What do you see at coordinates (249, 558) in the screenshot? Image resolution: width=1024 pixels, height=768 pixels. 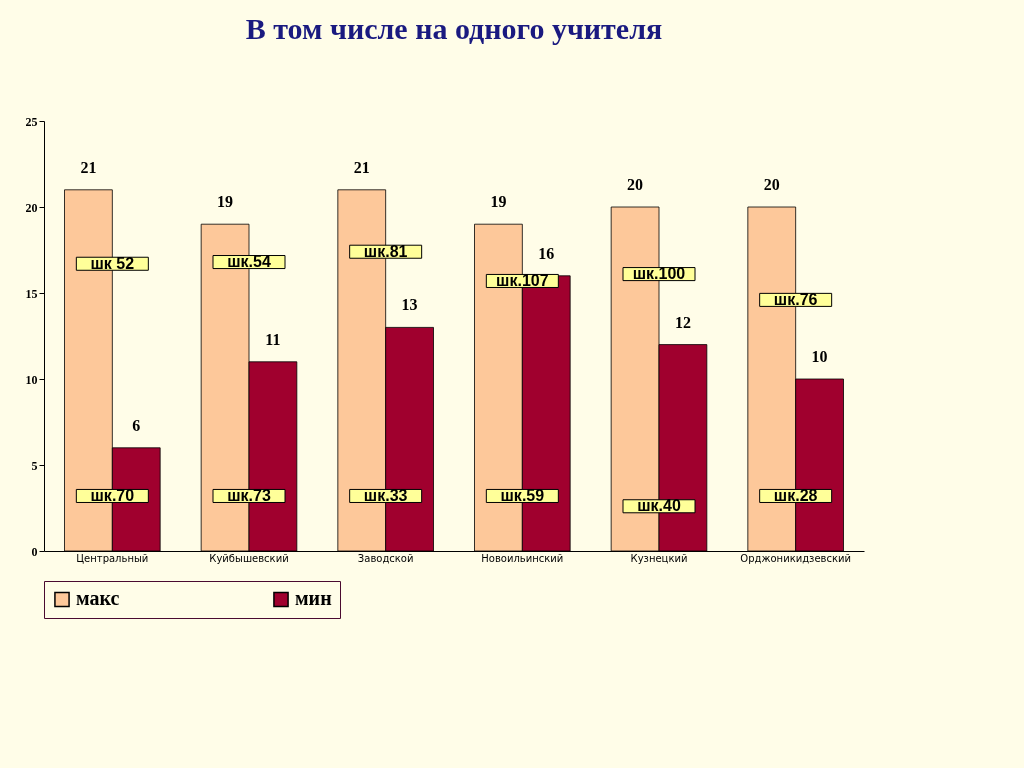 I see `x-tick-label: Куйбышевский` at bounding box center [249, 558].